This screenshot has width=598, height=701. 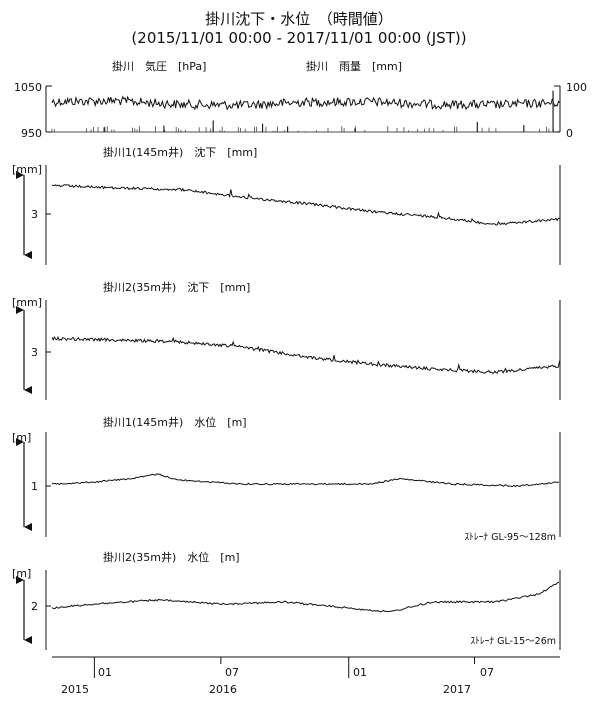 I want to click on subsidence-1-line, so click(x=306, y=205).